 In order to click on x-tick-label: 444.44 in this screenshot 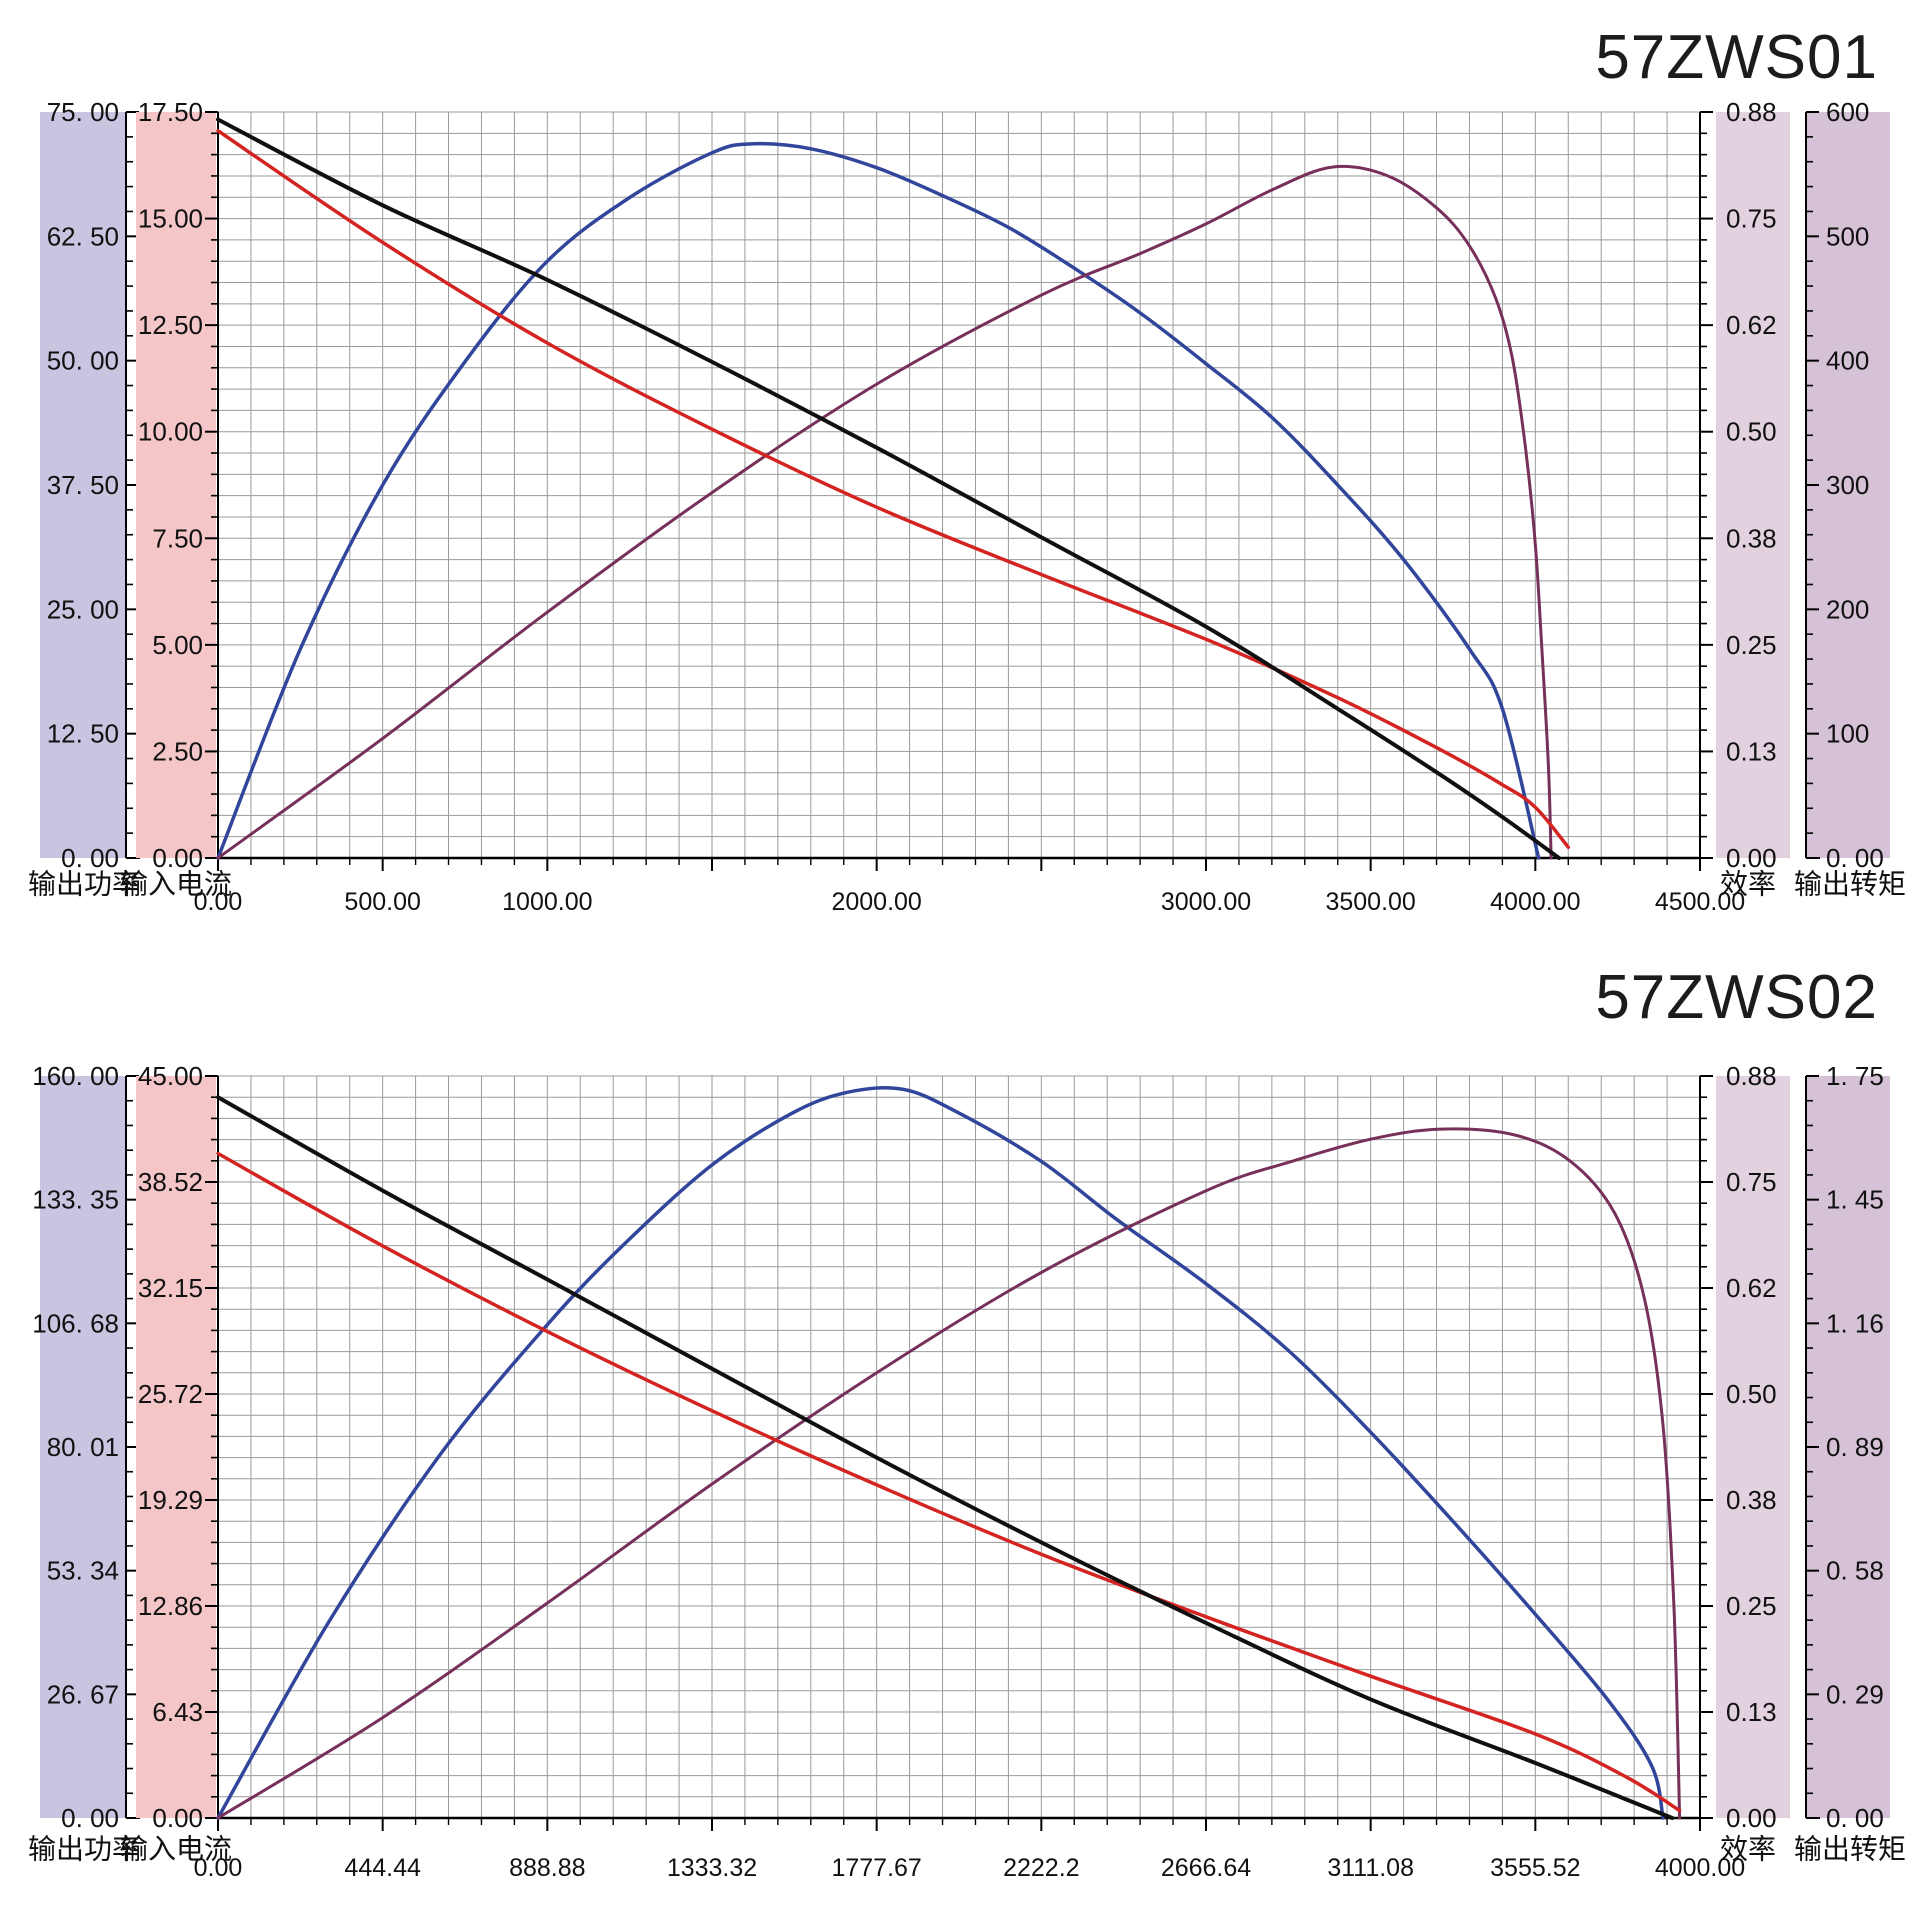, I will do `click(382, 1868)`.